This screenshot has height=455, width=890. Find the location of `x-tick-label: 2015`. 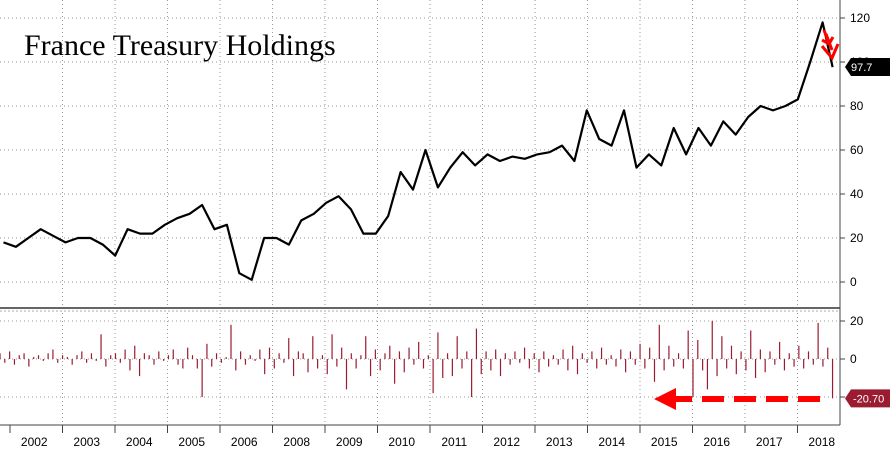

x-tick-label: 2015 is located at coordinates (664, 442).